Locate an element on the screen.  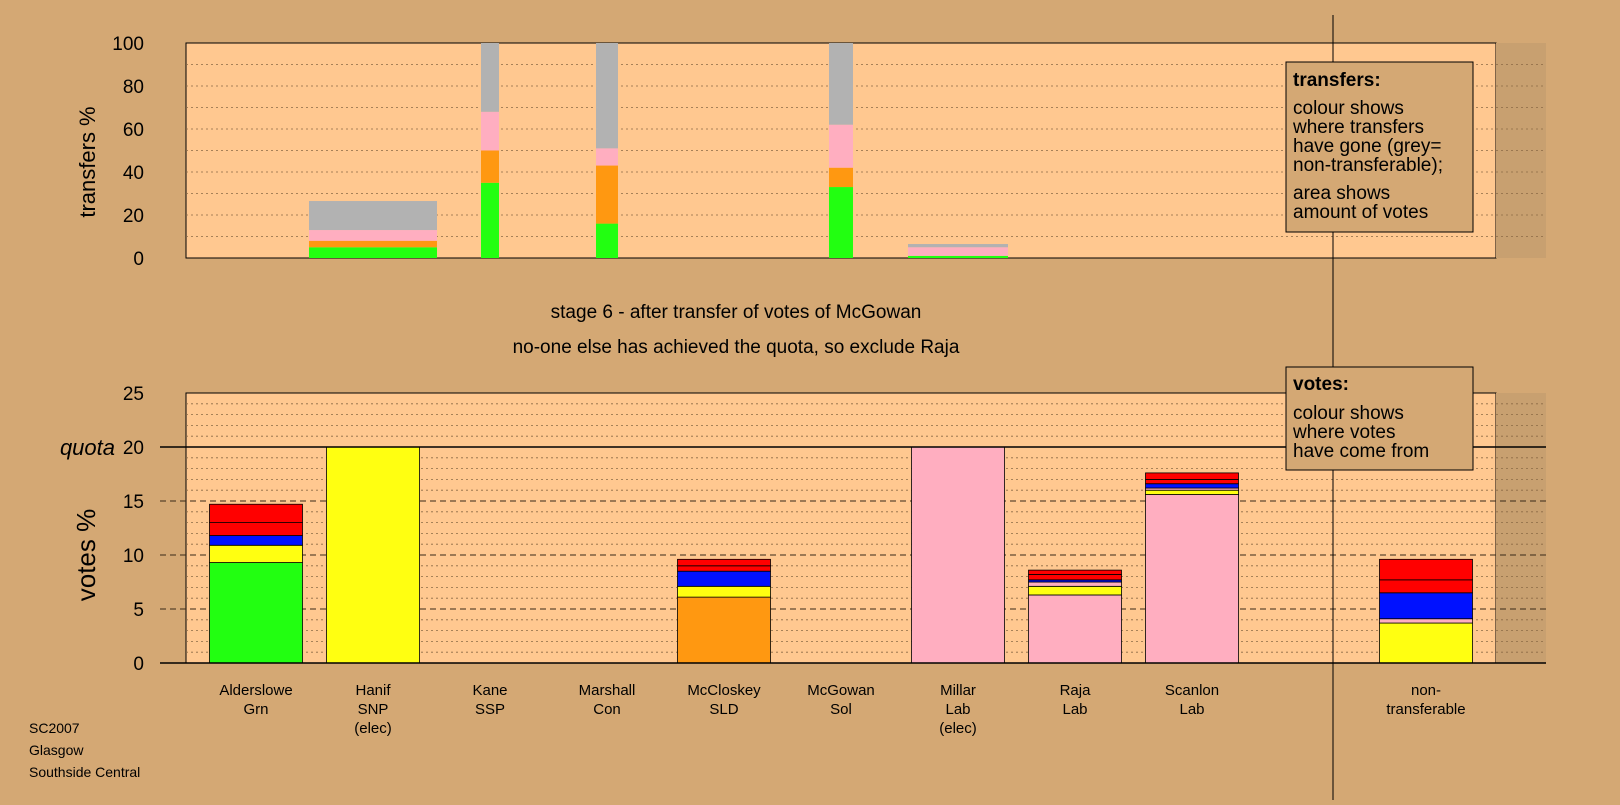
category-label: Con is located at coordinates (607, 709).